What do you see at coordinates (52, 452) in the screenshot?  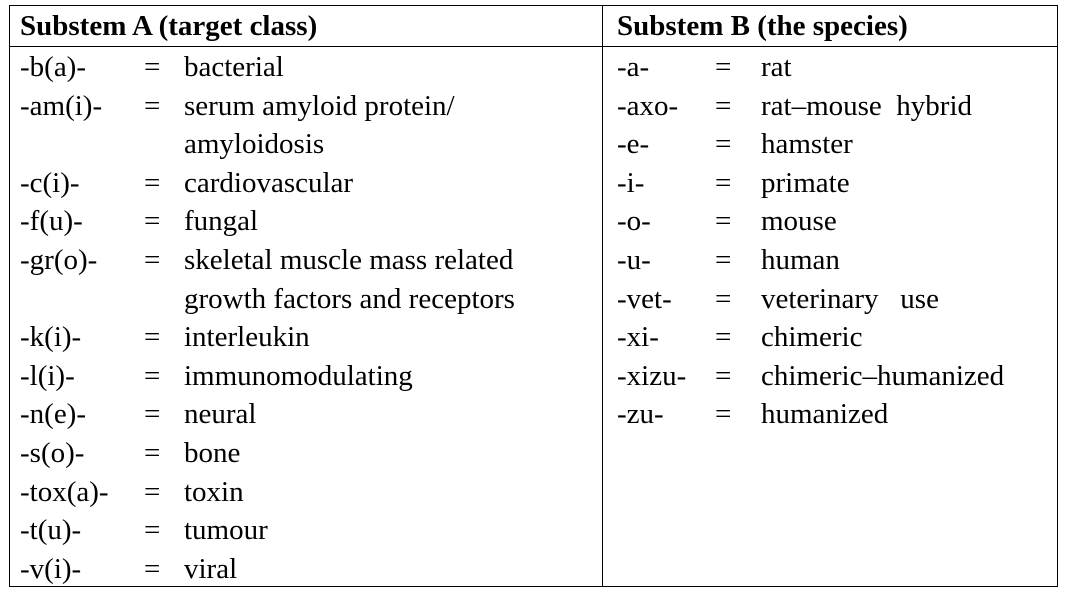 I see `stem-label: -s(o)-` at bounding box center [52, 452].